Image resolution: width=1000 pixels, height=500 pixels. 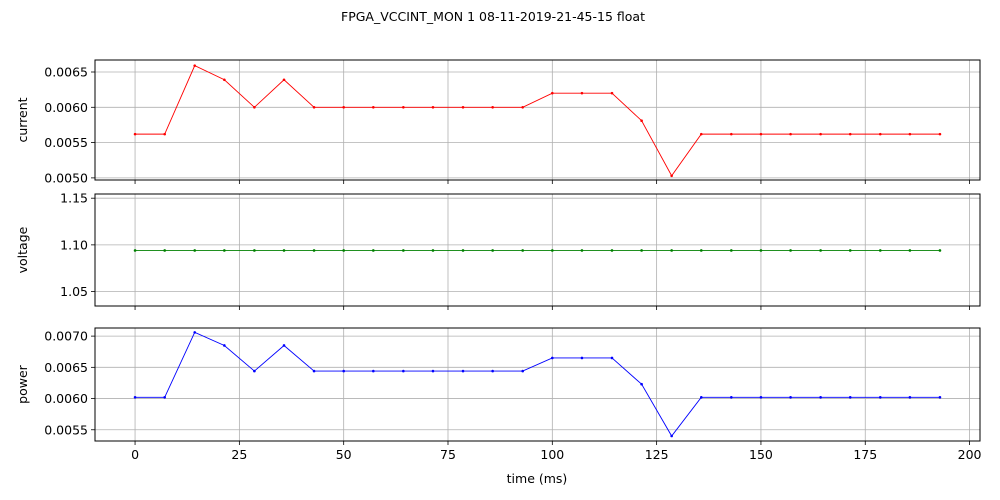 I want to click on y-tick-label: 0.0065, so click(x=66, y=72).